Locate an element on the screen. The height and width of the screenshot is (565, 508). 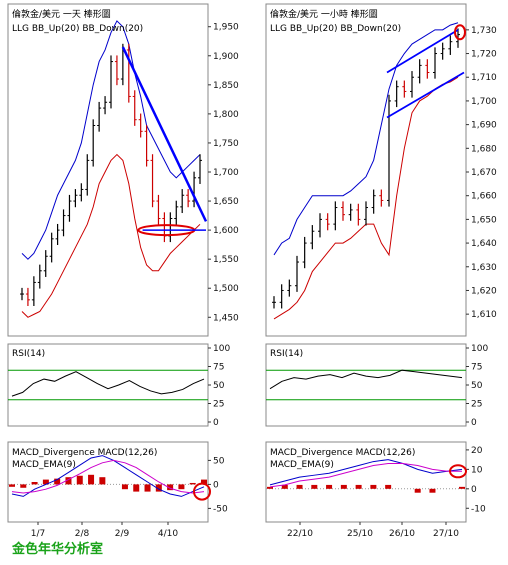
daily-macd-circle is located at coordinates (202, 491).